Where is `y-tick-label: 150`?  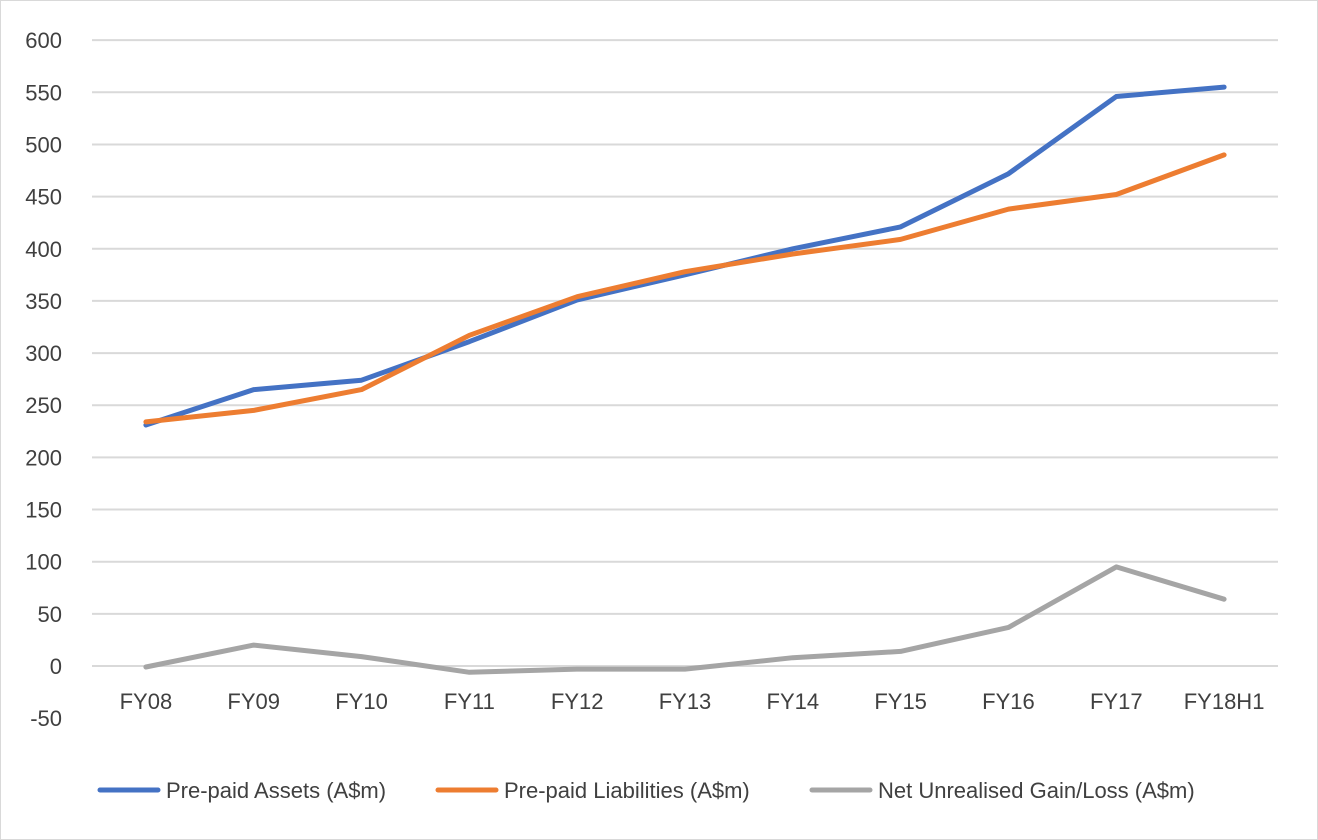
y-tick-label: 150 is located at coordinates (43, 510).